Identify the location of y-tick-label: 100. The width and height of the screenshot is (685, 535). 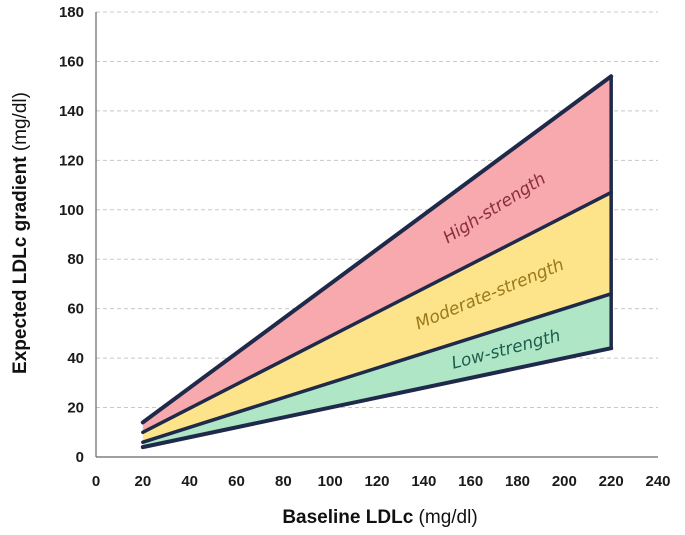
(71, 210).